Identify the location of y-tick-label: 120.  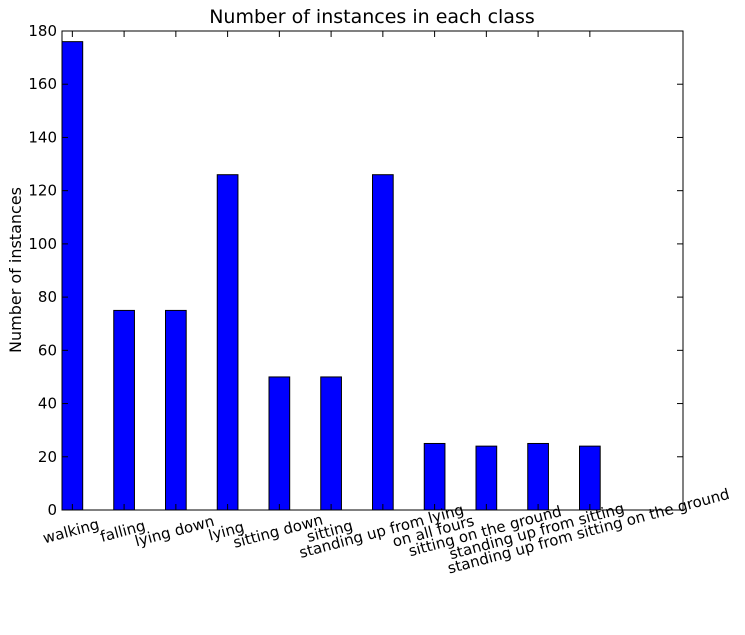
(42, 191).